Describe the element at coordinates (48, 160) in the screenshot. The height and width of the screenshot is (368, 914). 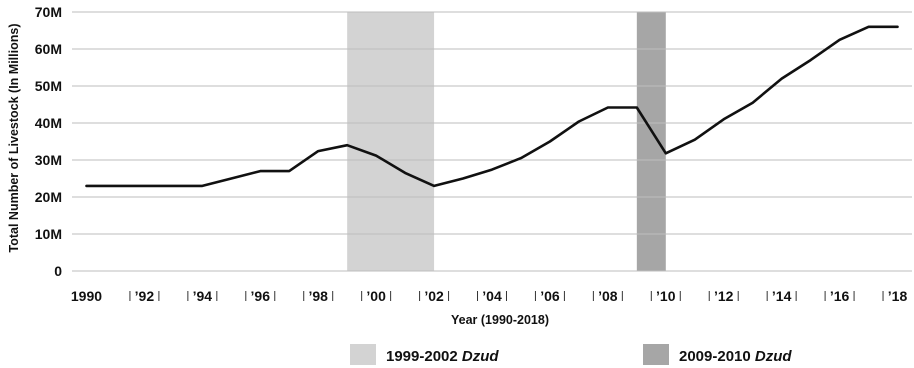
I see `y-tick-label: 30M` at that location.